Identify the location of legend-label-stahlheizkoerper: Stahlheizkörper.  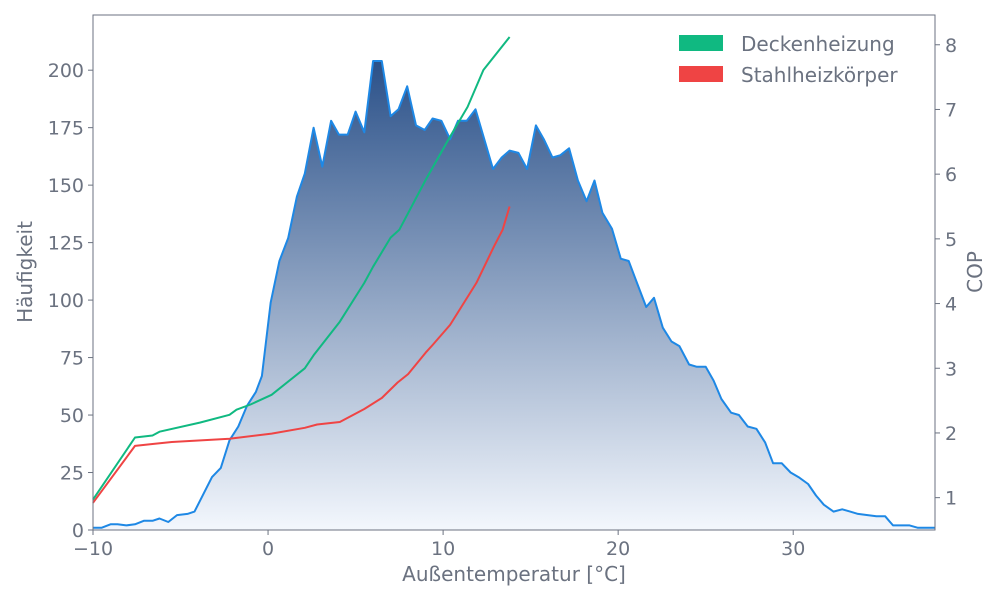
(819, 75).